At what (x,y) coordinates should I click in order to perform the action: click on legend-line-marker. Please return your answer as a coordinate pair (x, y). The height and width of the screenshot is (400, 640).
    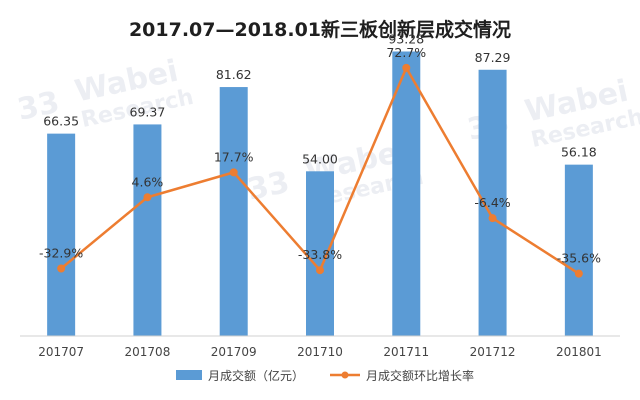
    Looking at the image, I should click on (345, 375).